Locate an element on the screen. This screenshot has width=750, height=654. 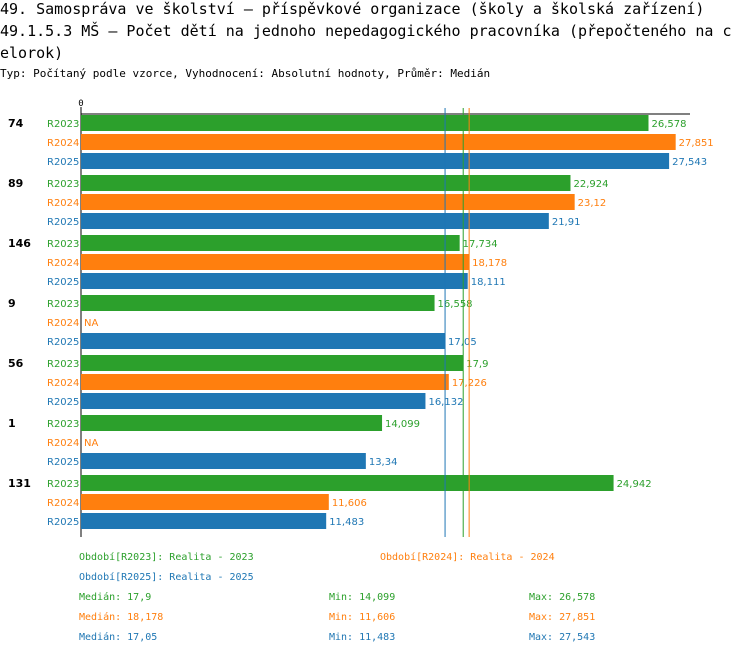
legend-max: Max: 27,543 is located at coordinates (562, 637).